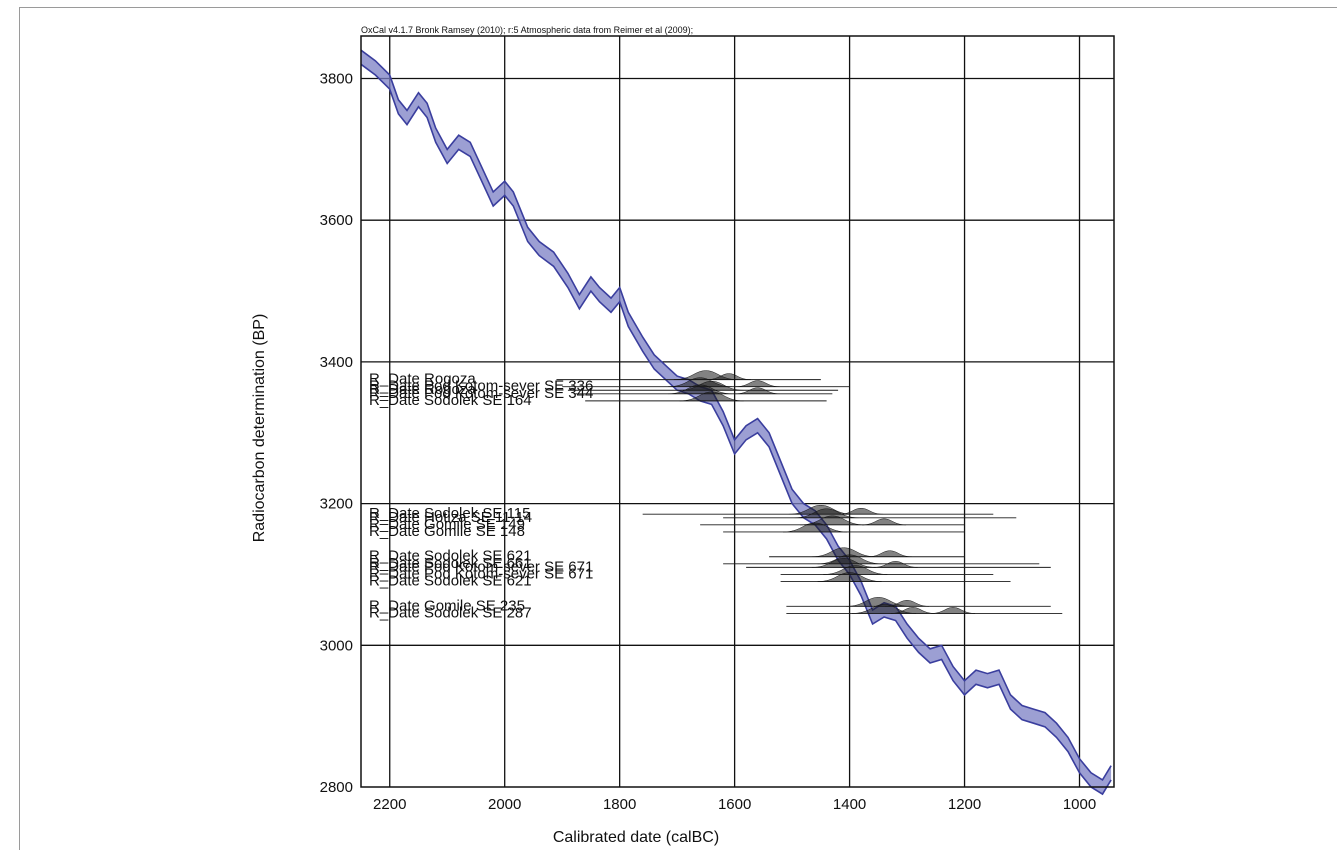  I want to click on x-tick-label: 1000, so click(1079, 804).